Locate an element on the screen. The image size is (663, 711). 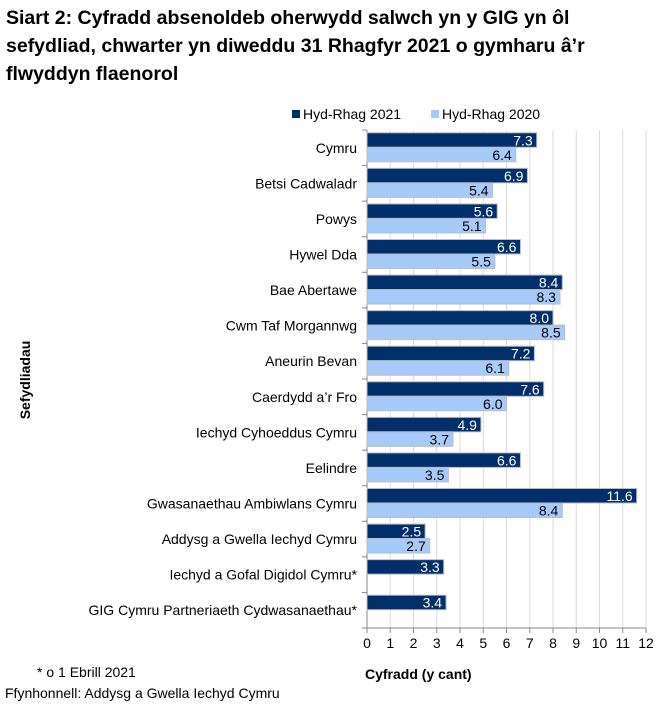
x-tick-label: 9 is located at coordinates (576, 643).